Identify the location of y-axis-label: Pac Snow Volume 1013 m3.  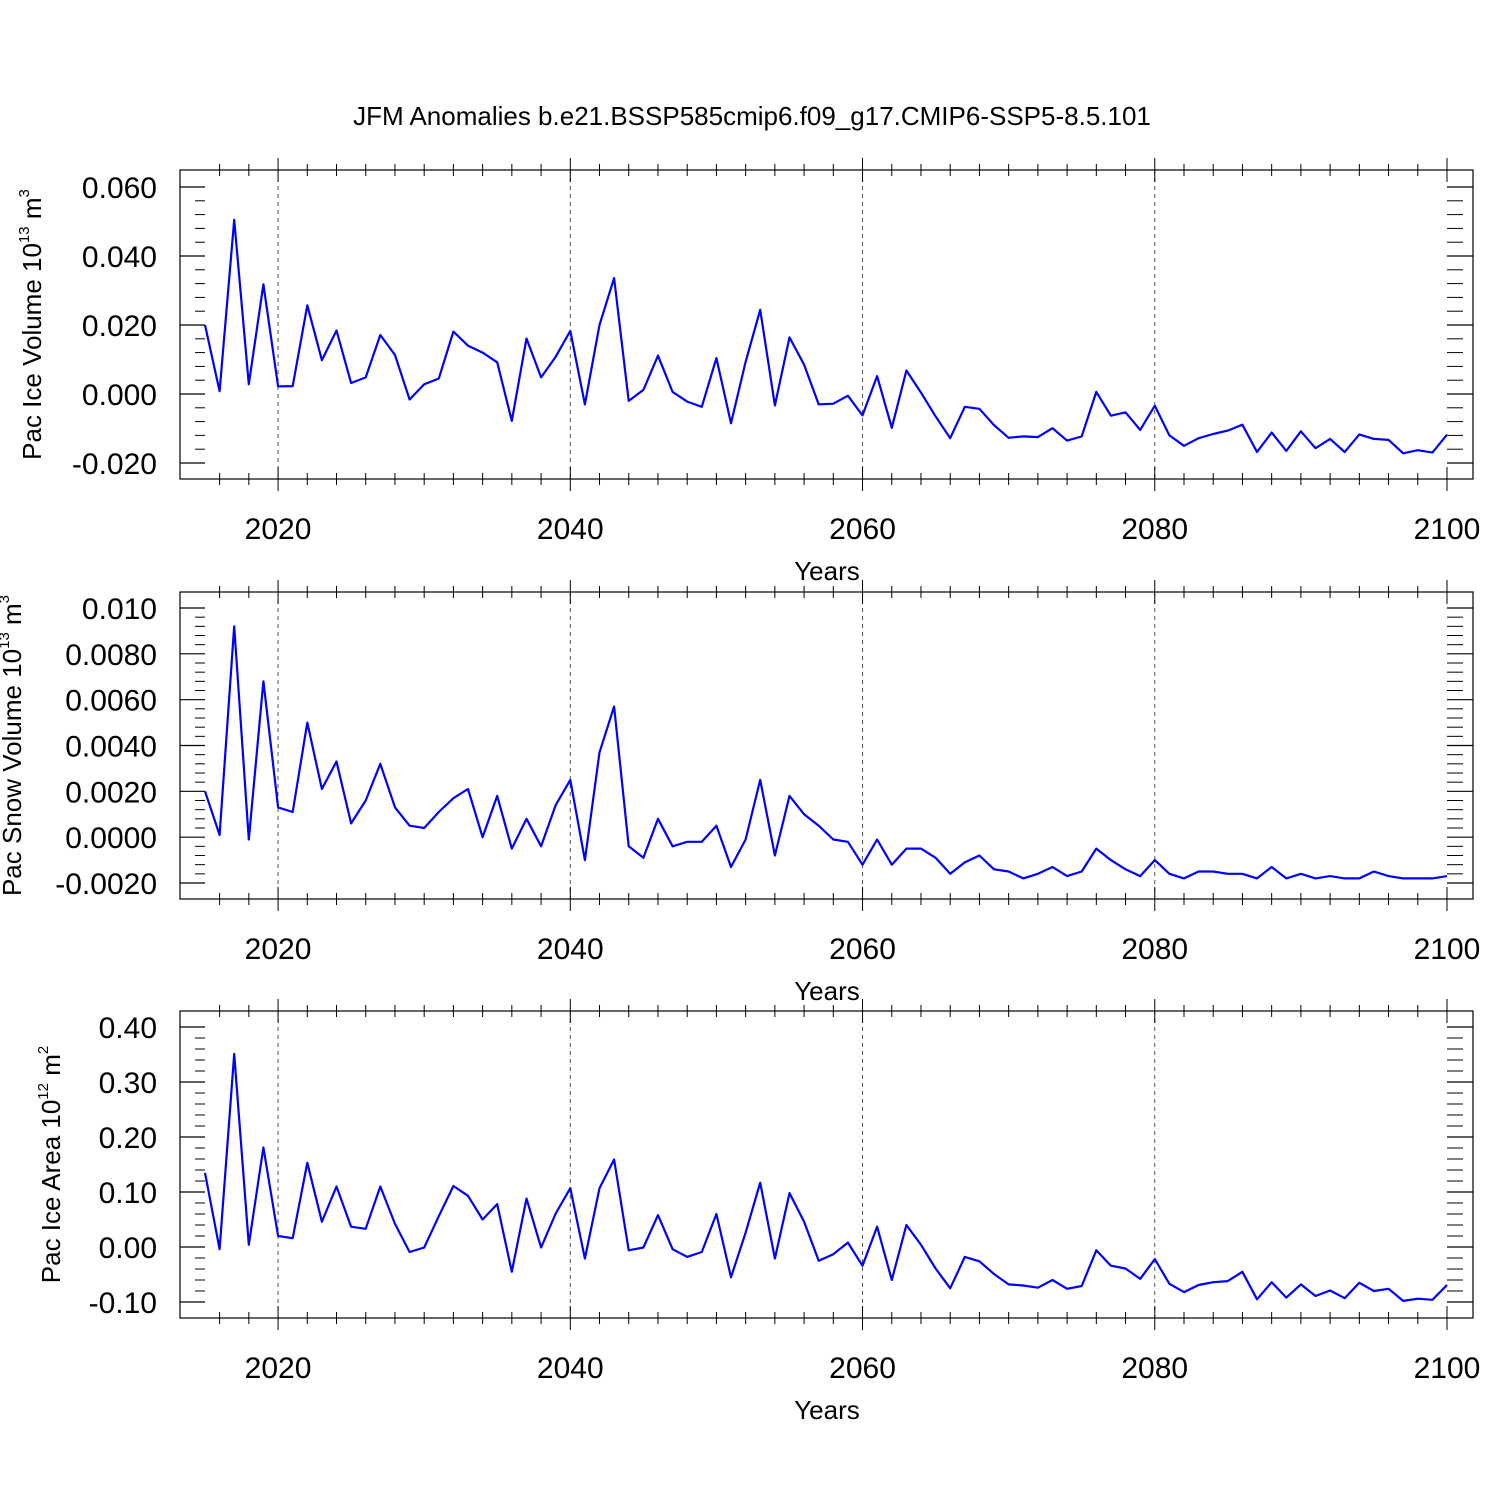
(13, 745).